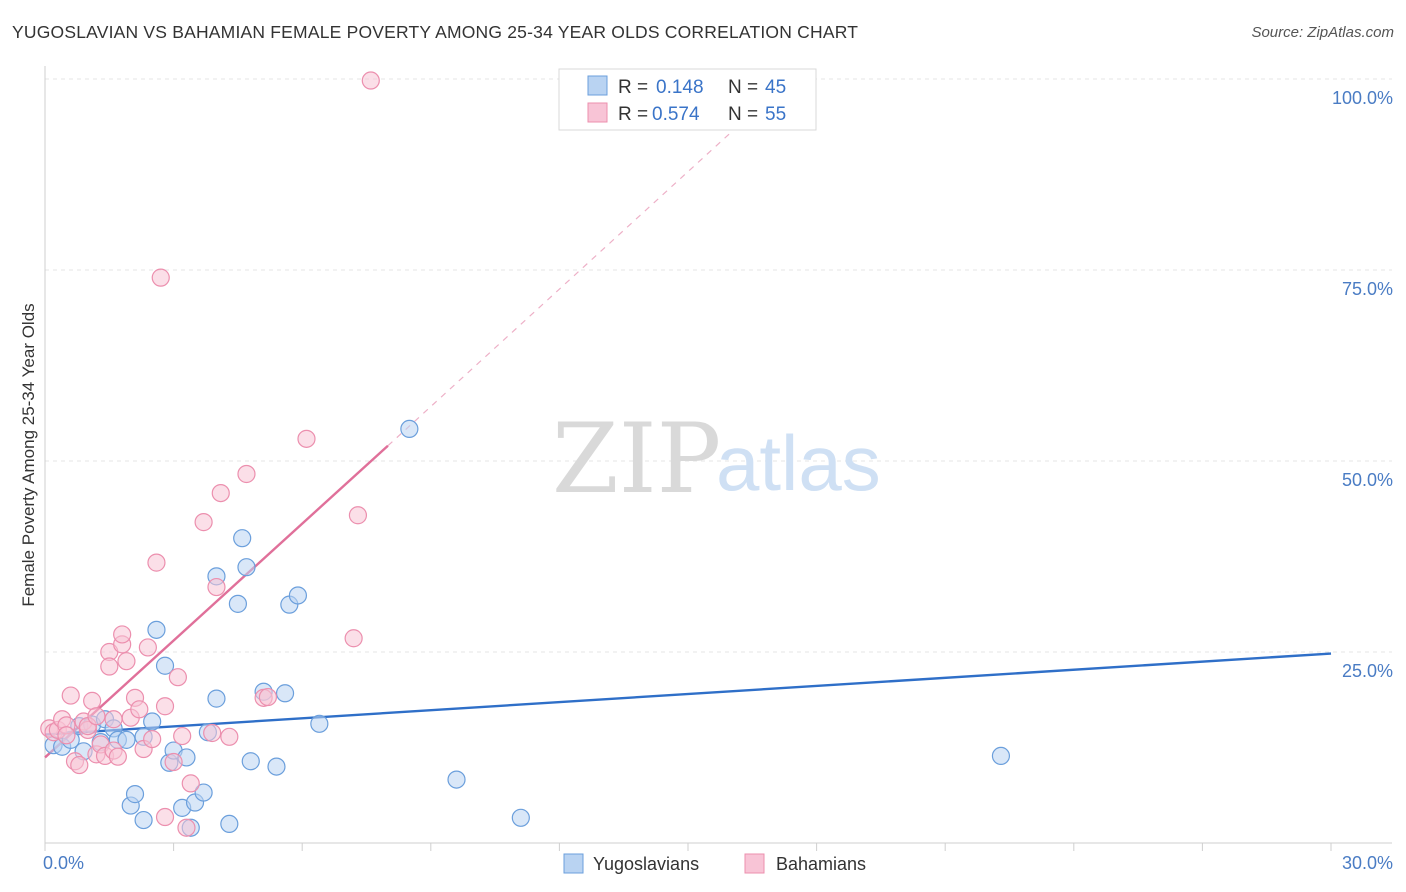 The image size is (1406, 892). I want to click on legend: R = 0.148 N = 45 R = 0.574 N = 55, so click(687, 99).